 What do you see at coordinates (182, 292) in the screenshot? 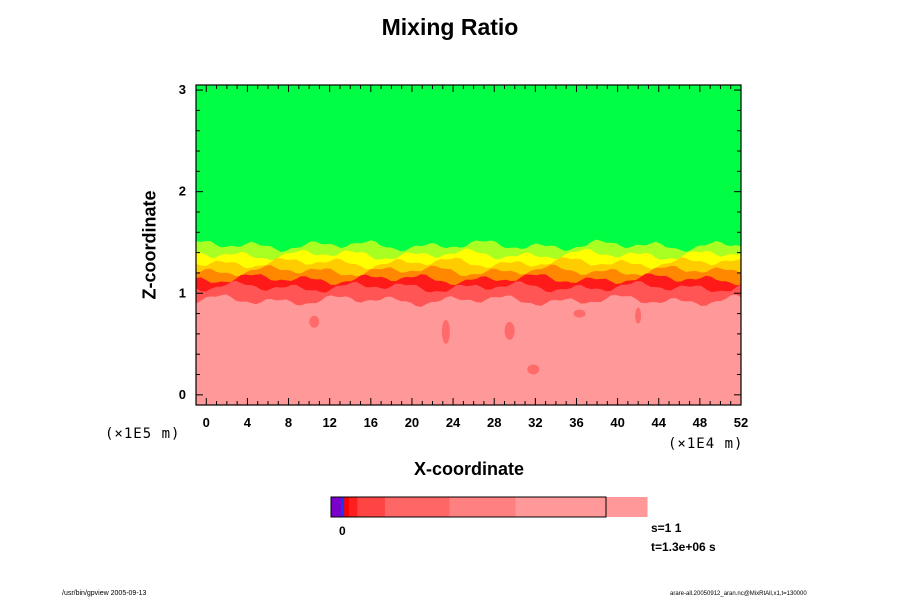
I see `y-tick-label: 1` at bounding box center [182, 292].